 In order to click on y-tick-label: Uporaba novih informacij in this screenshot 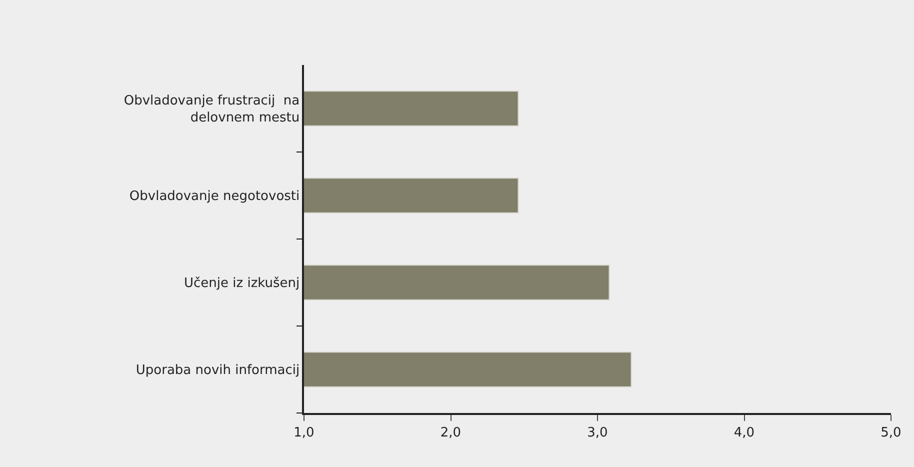, I will do `click(218, 370)`.